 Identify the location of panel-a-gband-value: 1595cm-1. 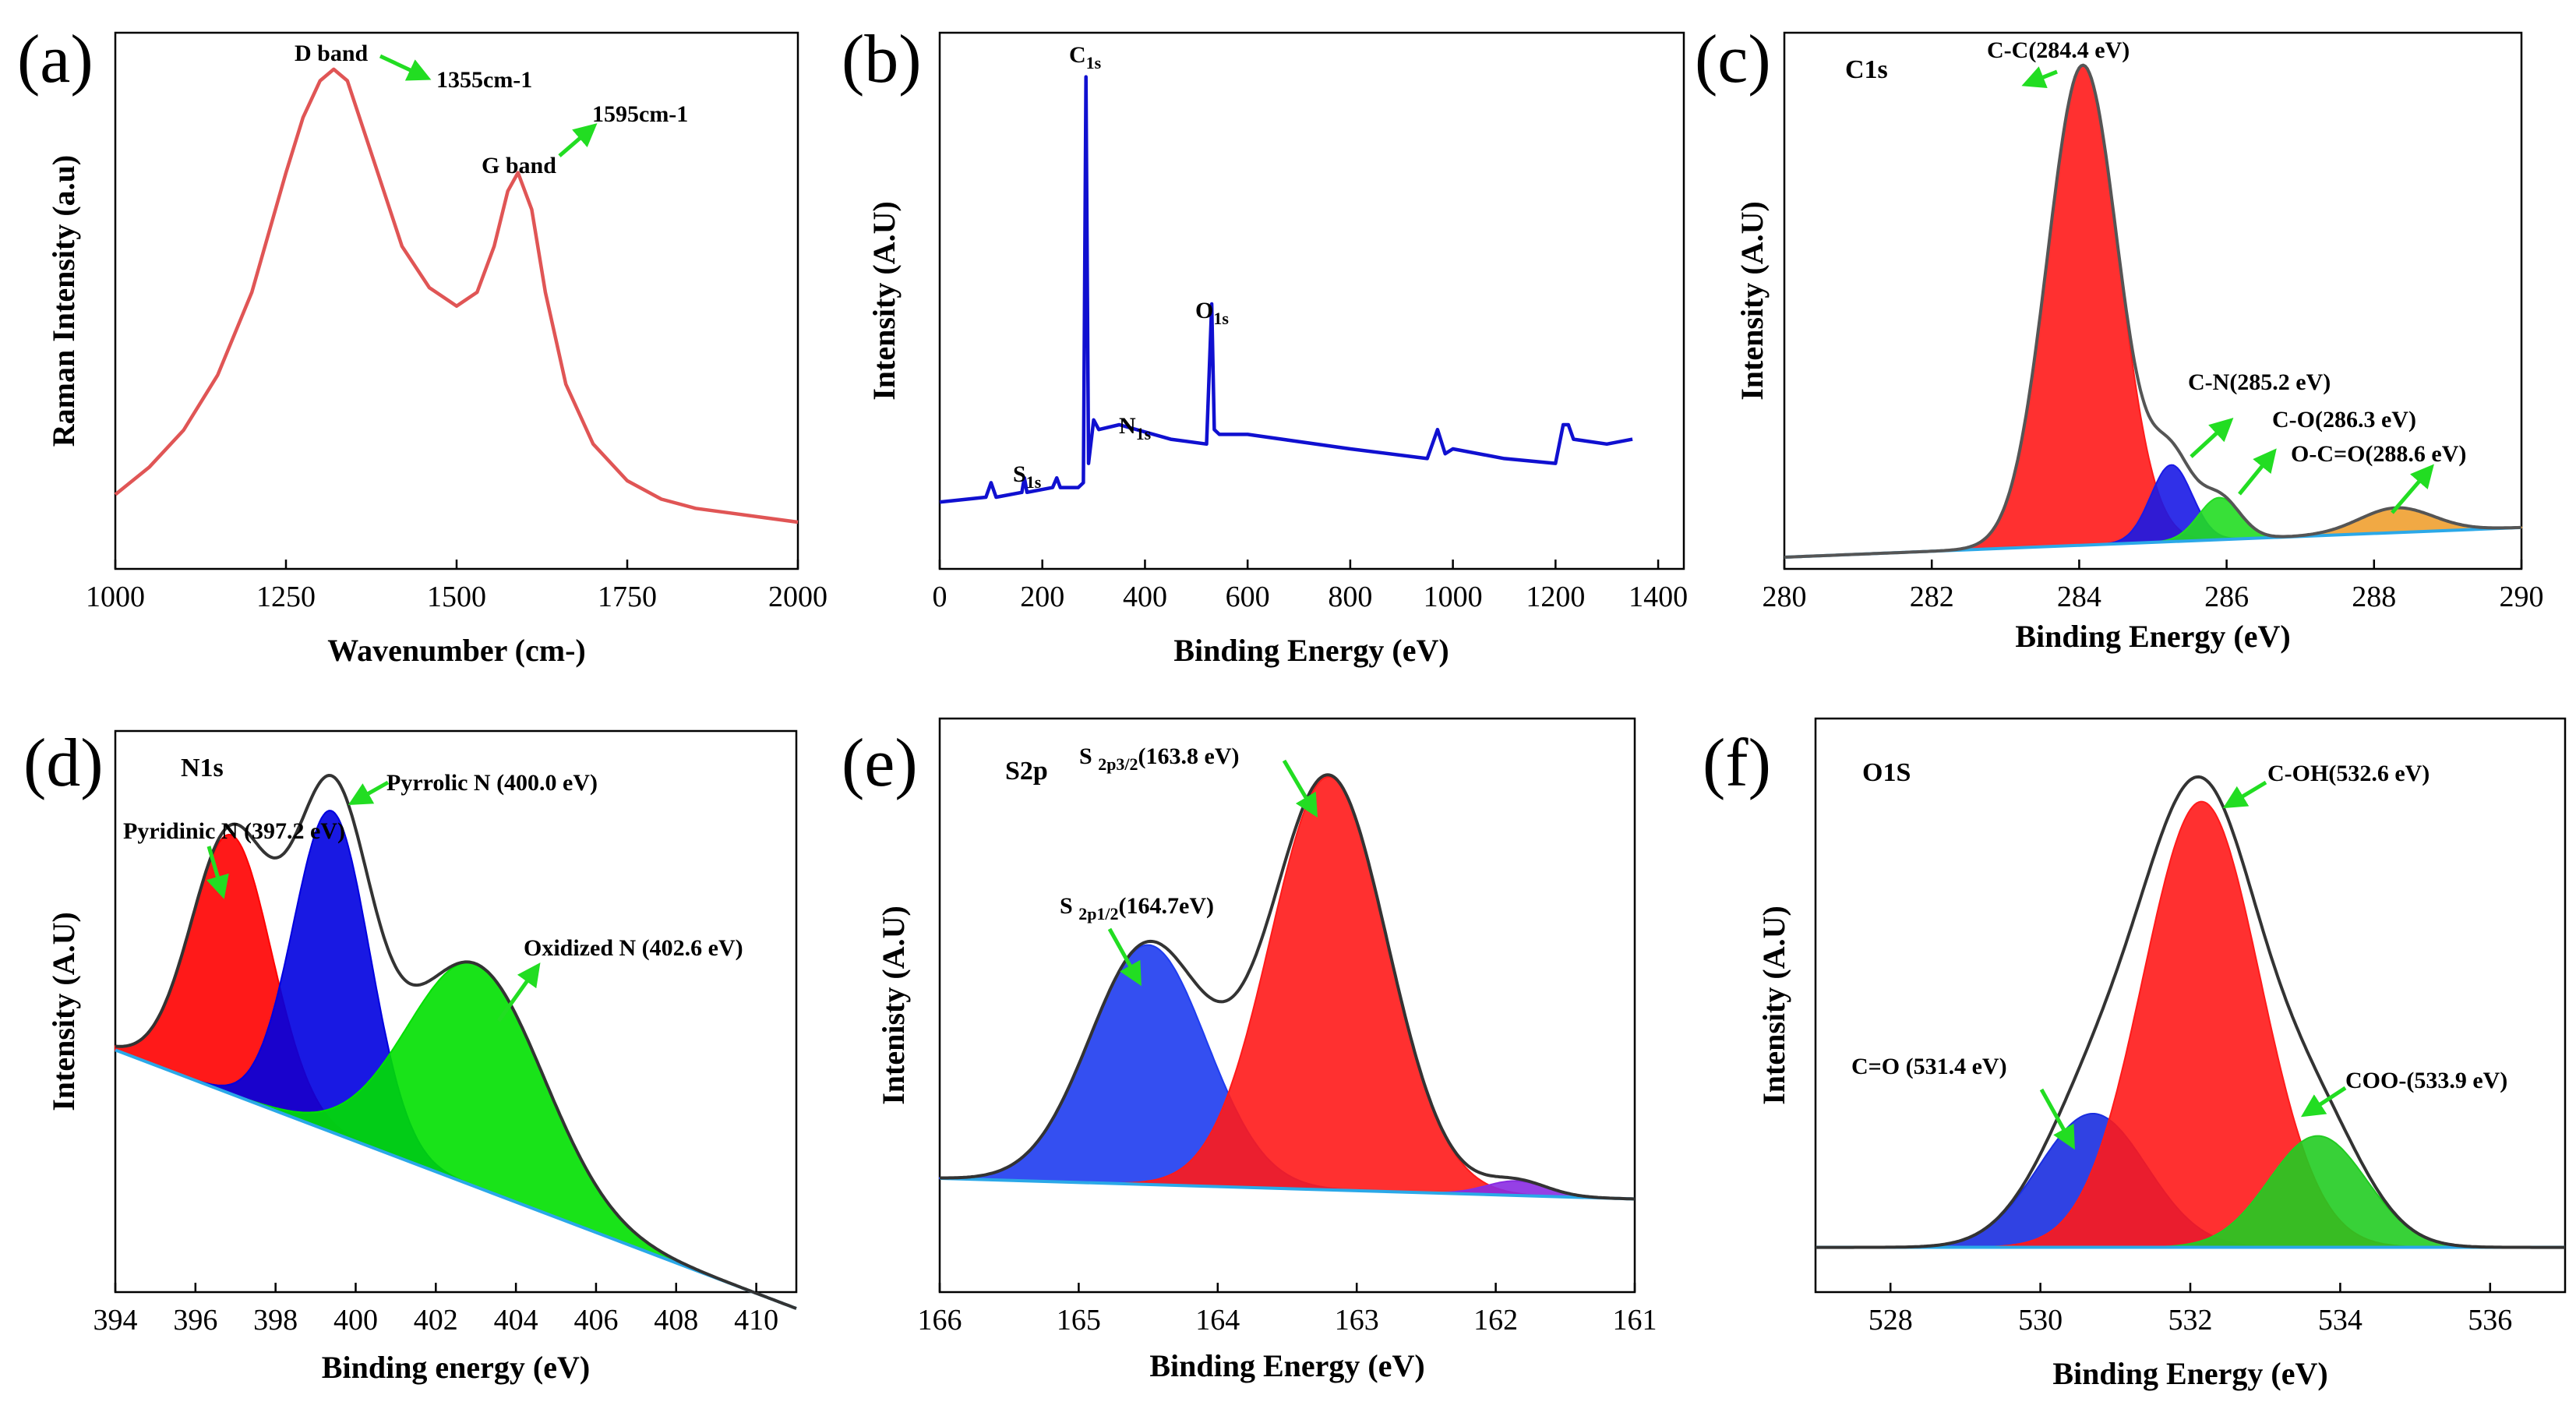
(640, 114).